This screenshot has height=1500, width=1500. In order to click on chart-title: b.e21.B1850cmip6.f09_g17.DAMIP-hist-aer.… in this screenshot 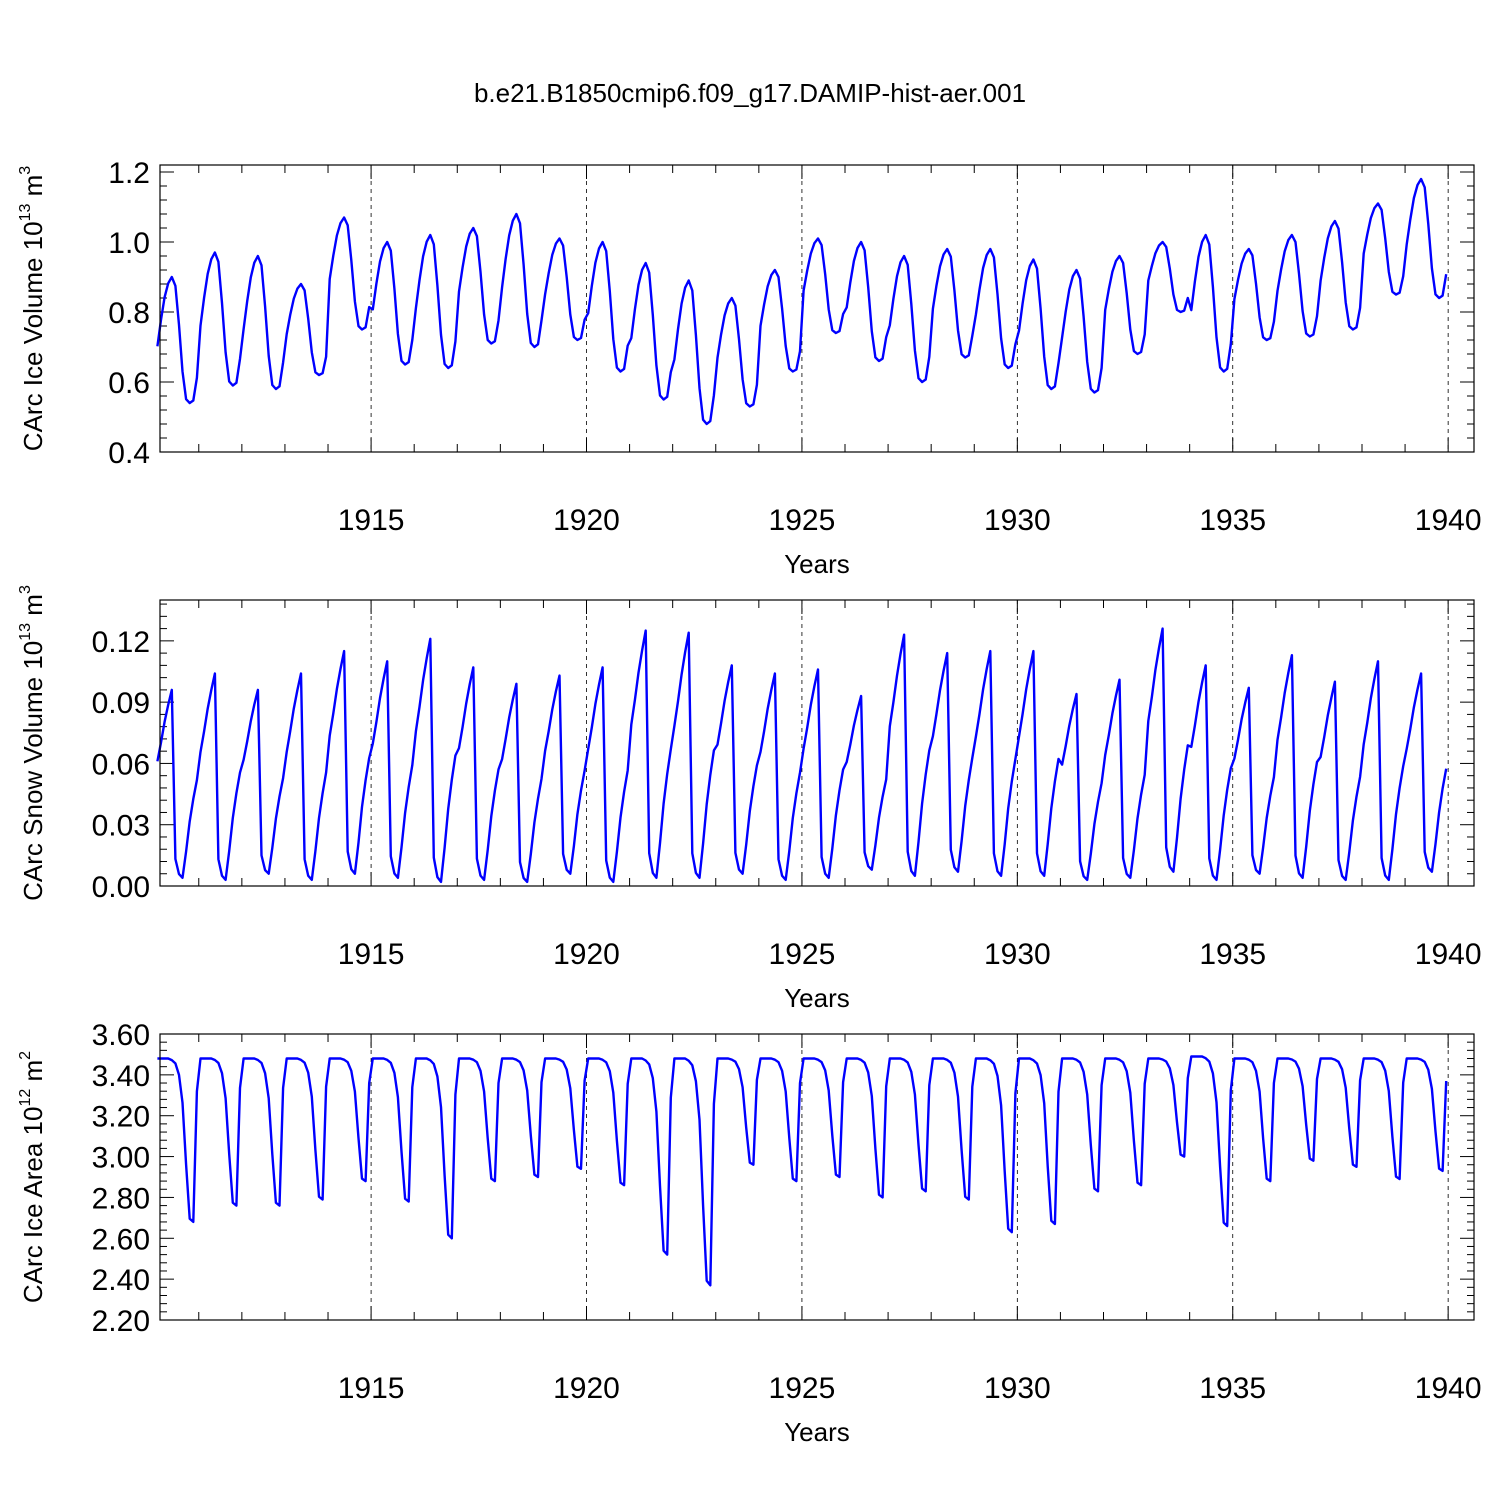, I will do `click(750, 93)`.